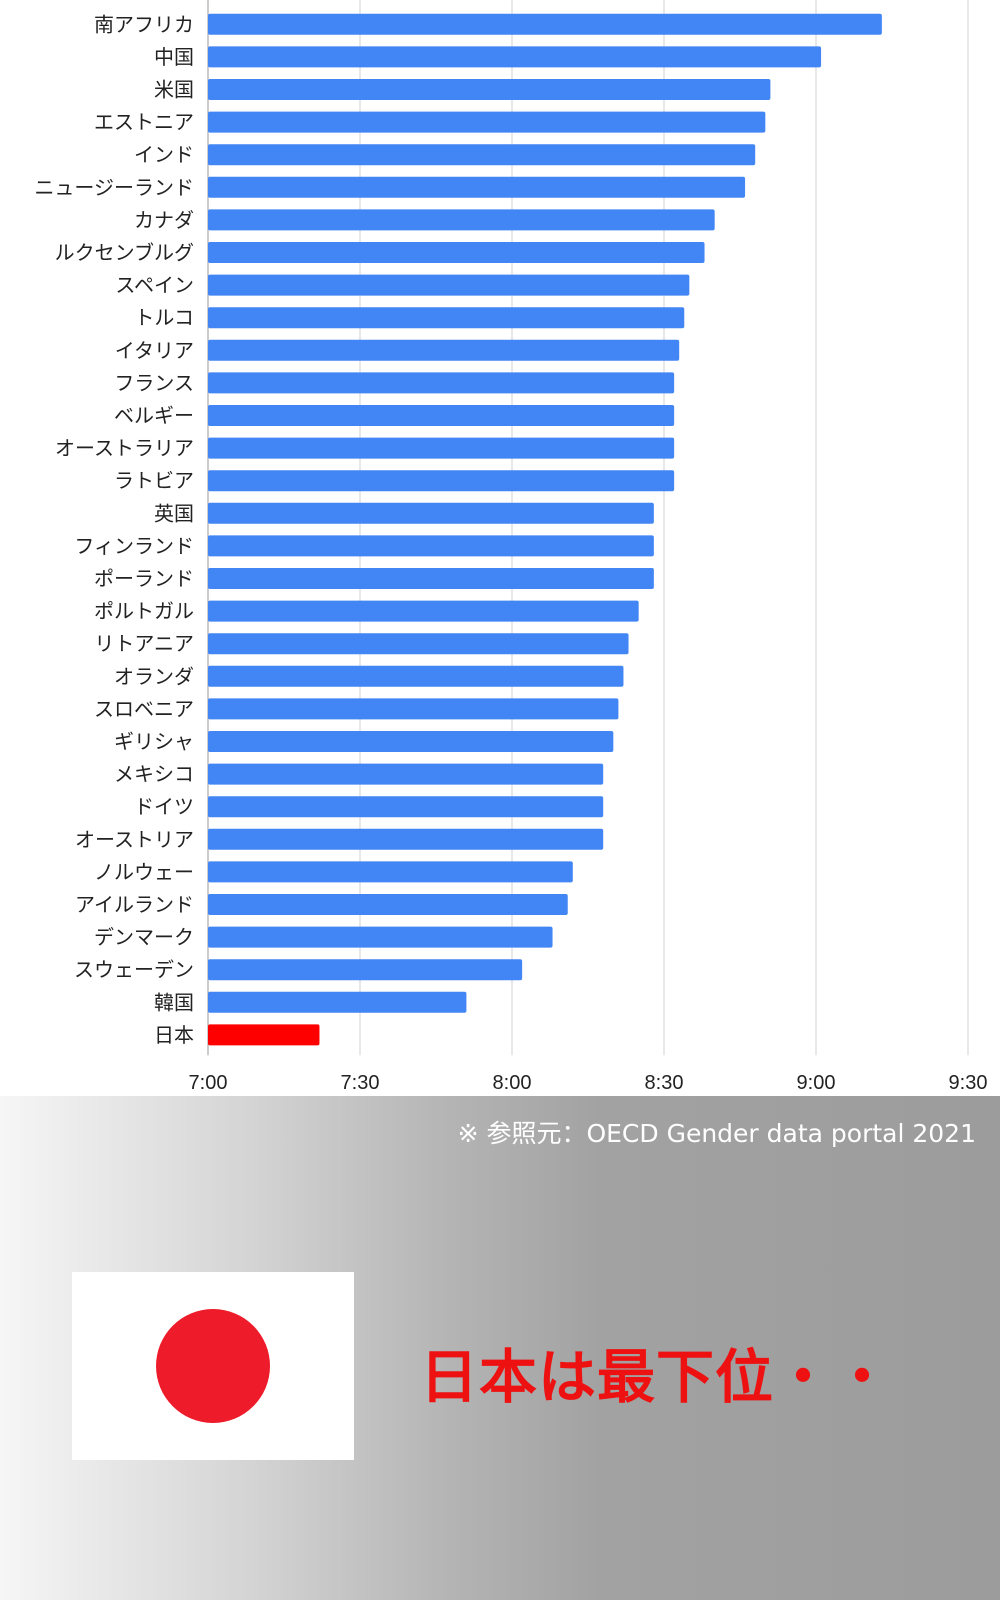 Image resolution: width=1000 pixels, height=1600 pixels. I want to click on bar-中国, so click(515, 57).